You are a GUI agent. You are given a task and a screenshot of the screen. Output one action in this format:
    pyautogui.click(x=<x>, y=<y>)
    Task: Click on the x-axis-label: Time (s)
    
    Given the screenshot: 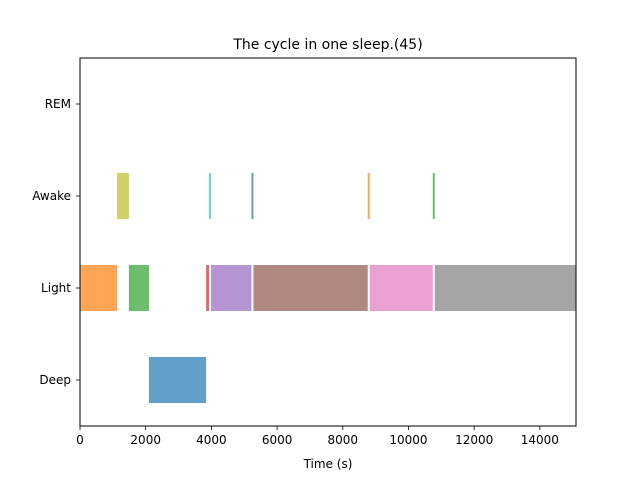 What is the action you would take?
    pyautogui.click(x=328, y=464)
    